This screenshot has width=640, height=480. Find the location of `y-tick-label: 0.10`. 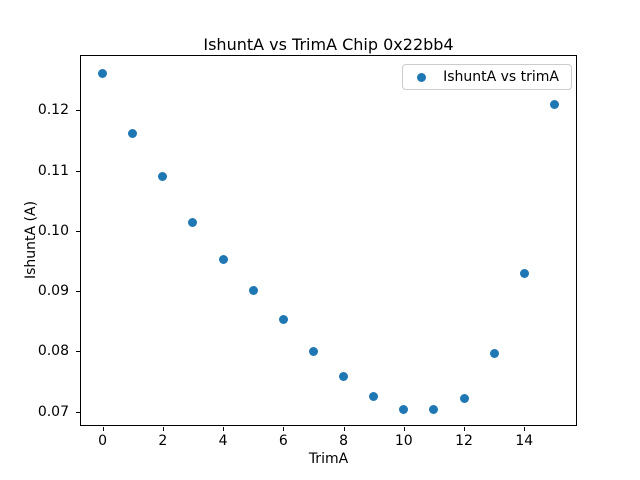

y-tick-label: 0.10 is located at coordinates (53, 230).